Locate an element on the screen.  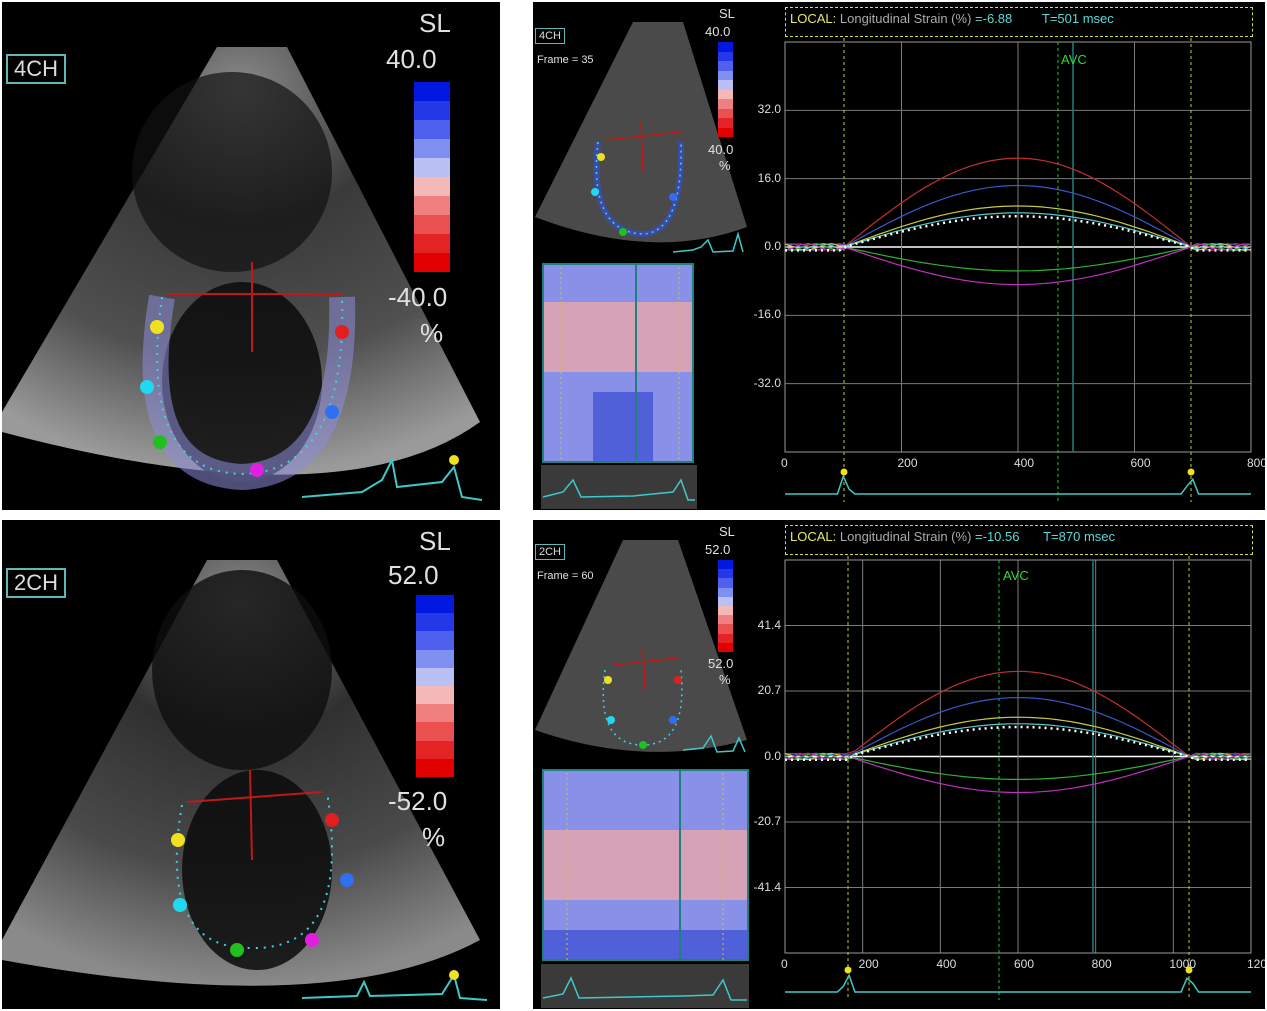
time-value: T=501 msec is located at coordinates (1077, 18).